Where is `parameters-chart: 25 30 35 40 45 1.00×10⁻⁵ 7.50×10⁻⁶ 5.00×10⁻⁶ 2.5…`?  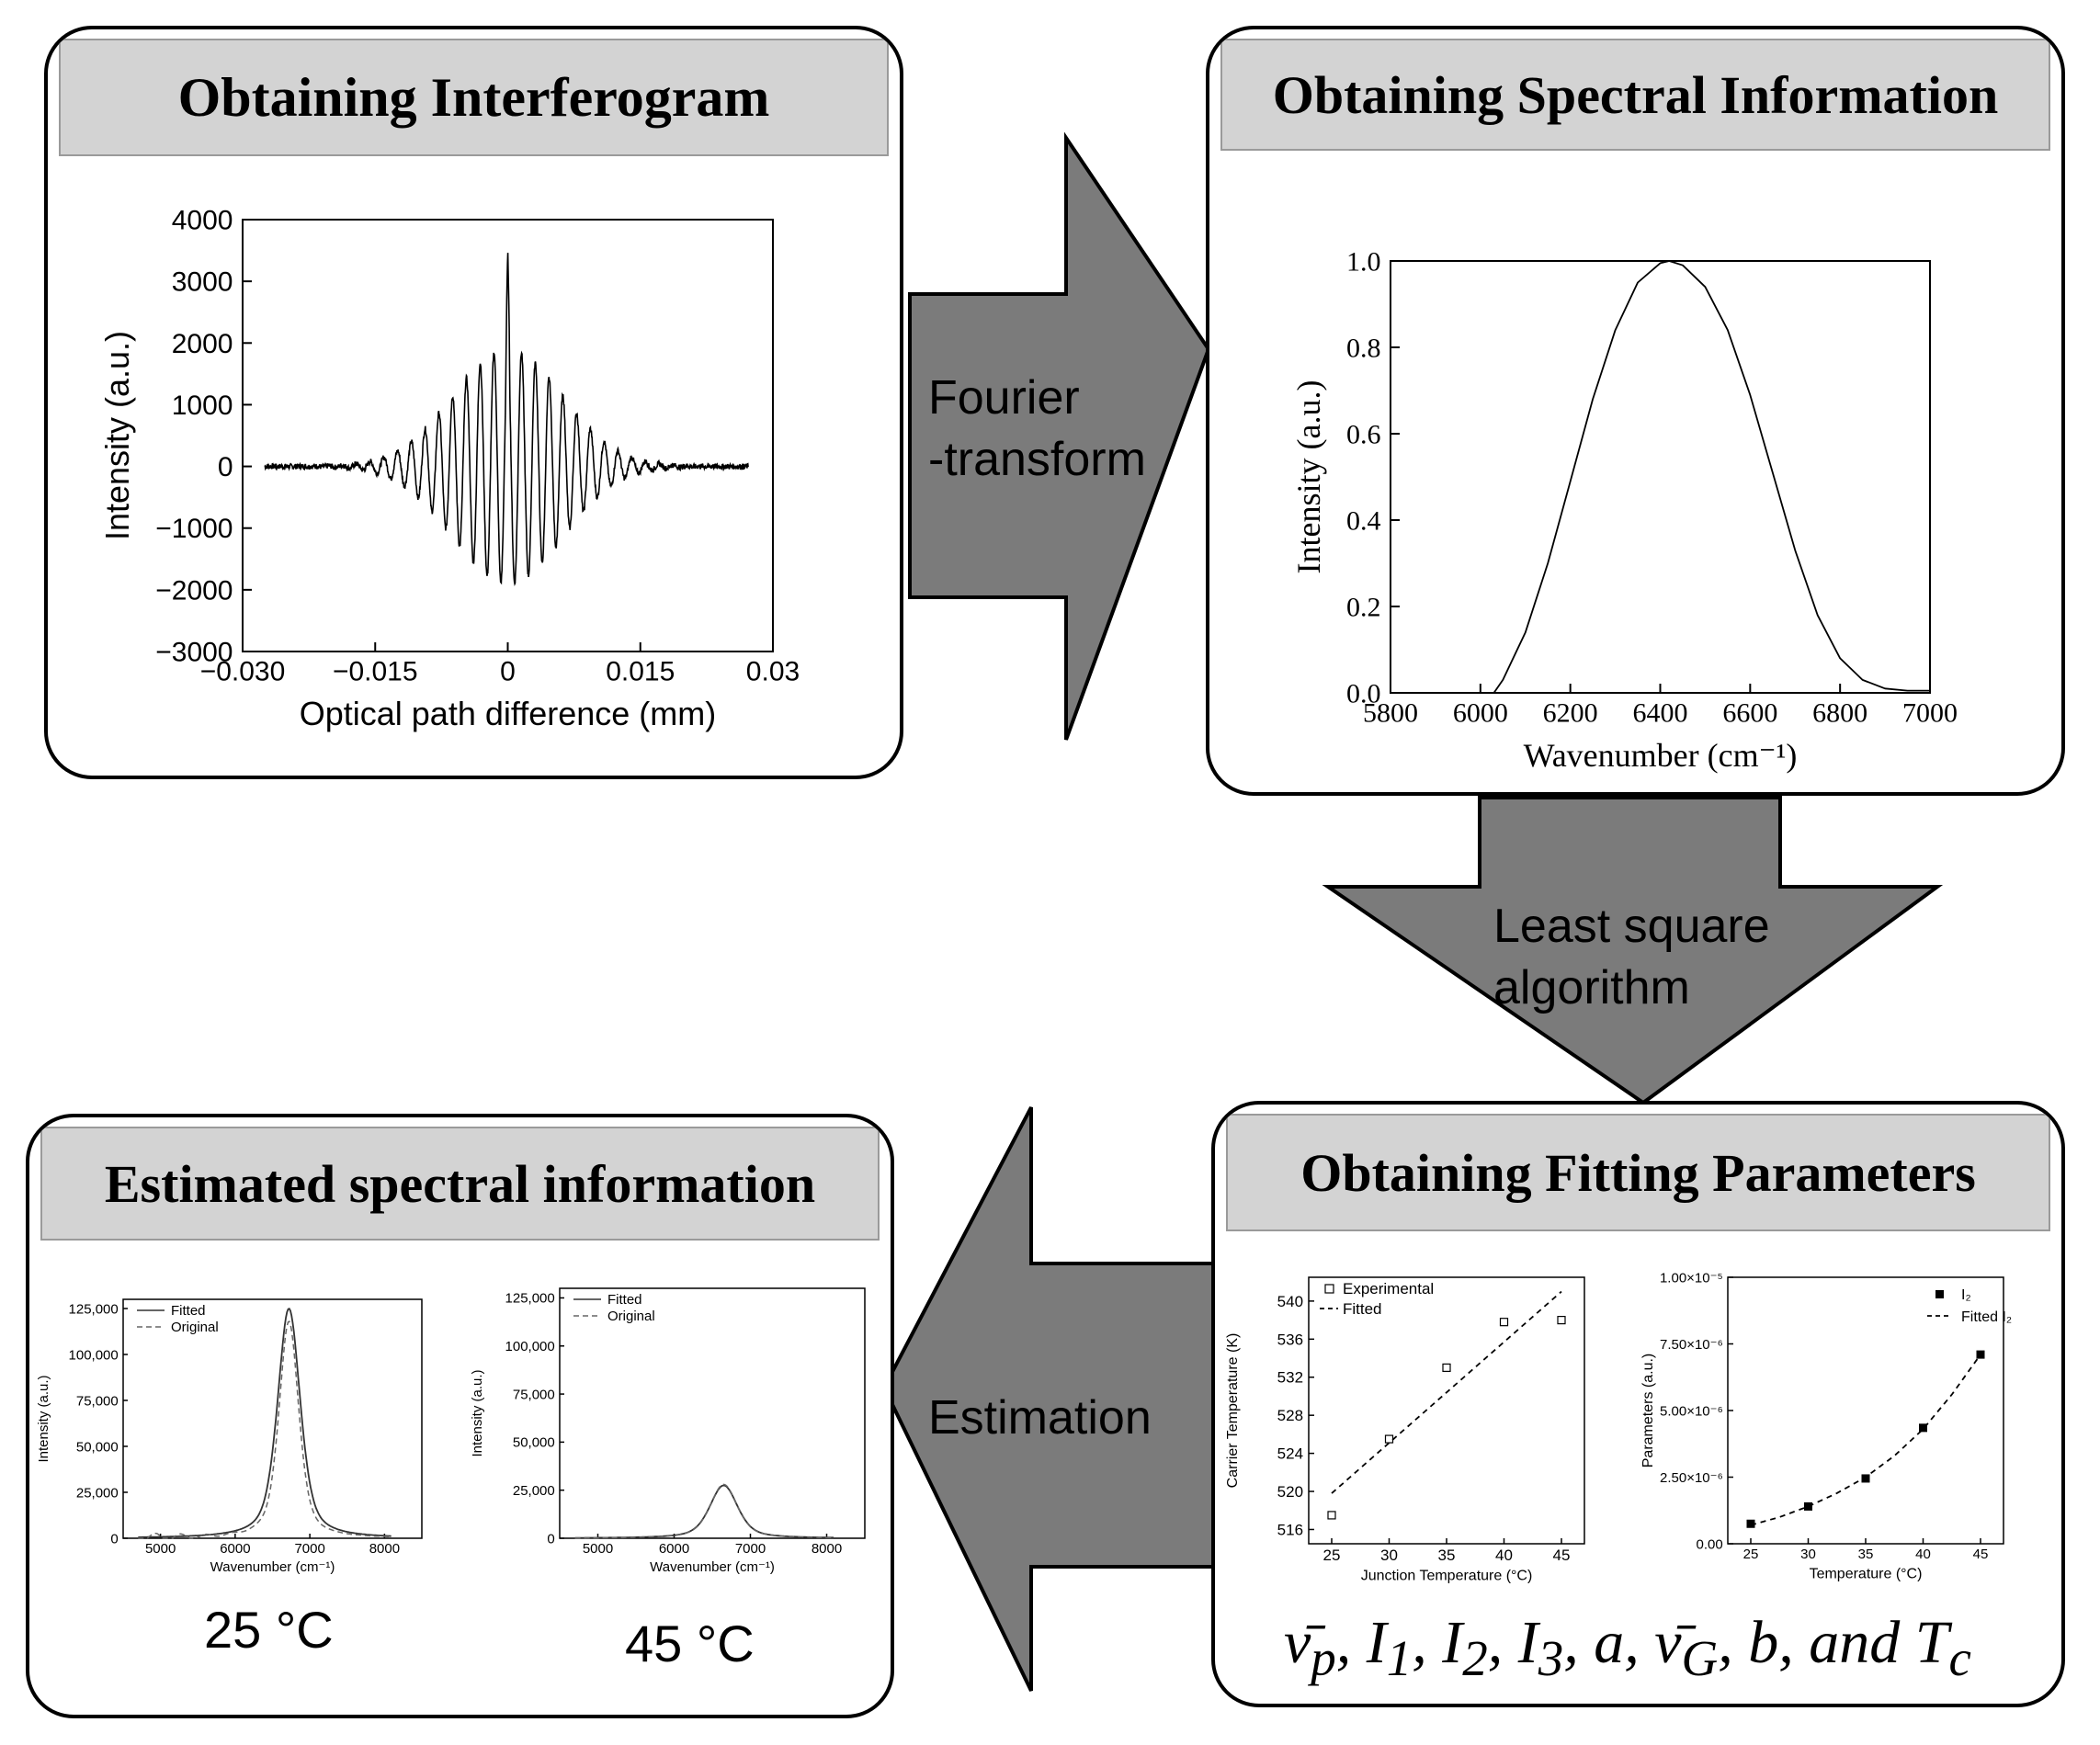 parameters-chart: 25 30 35 40 45 1.00×10⁻⁵ 7.50×10⁻⁶ 5.00×10⁻⁶ 2.5… is located at coordinates (1826, 1425).